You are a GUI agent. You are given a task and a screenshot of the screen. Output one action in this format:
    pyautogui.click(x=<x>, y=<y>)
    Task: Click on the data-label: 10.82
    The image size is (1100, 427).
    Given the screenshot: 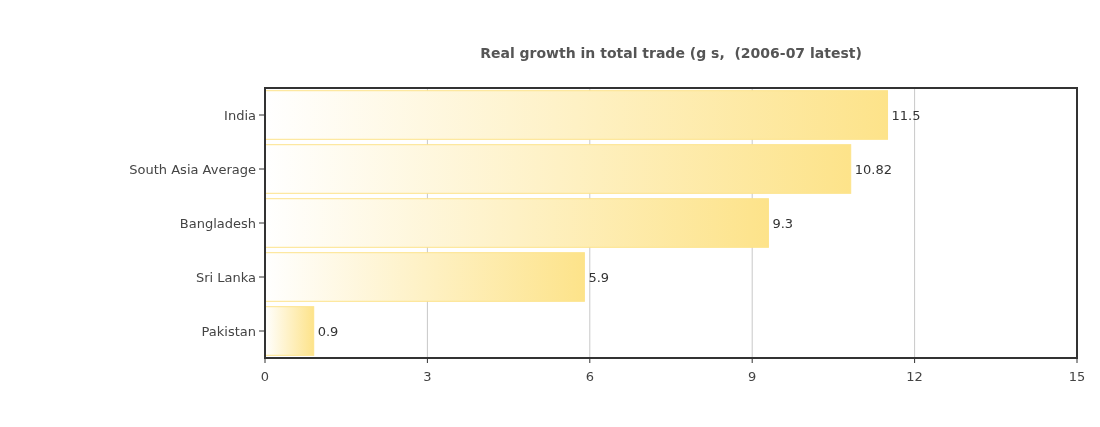 What is the action you would take?
    pyautogui.click(x=873, y=169)
    